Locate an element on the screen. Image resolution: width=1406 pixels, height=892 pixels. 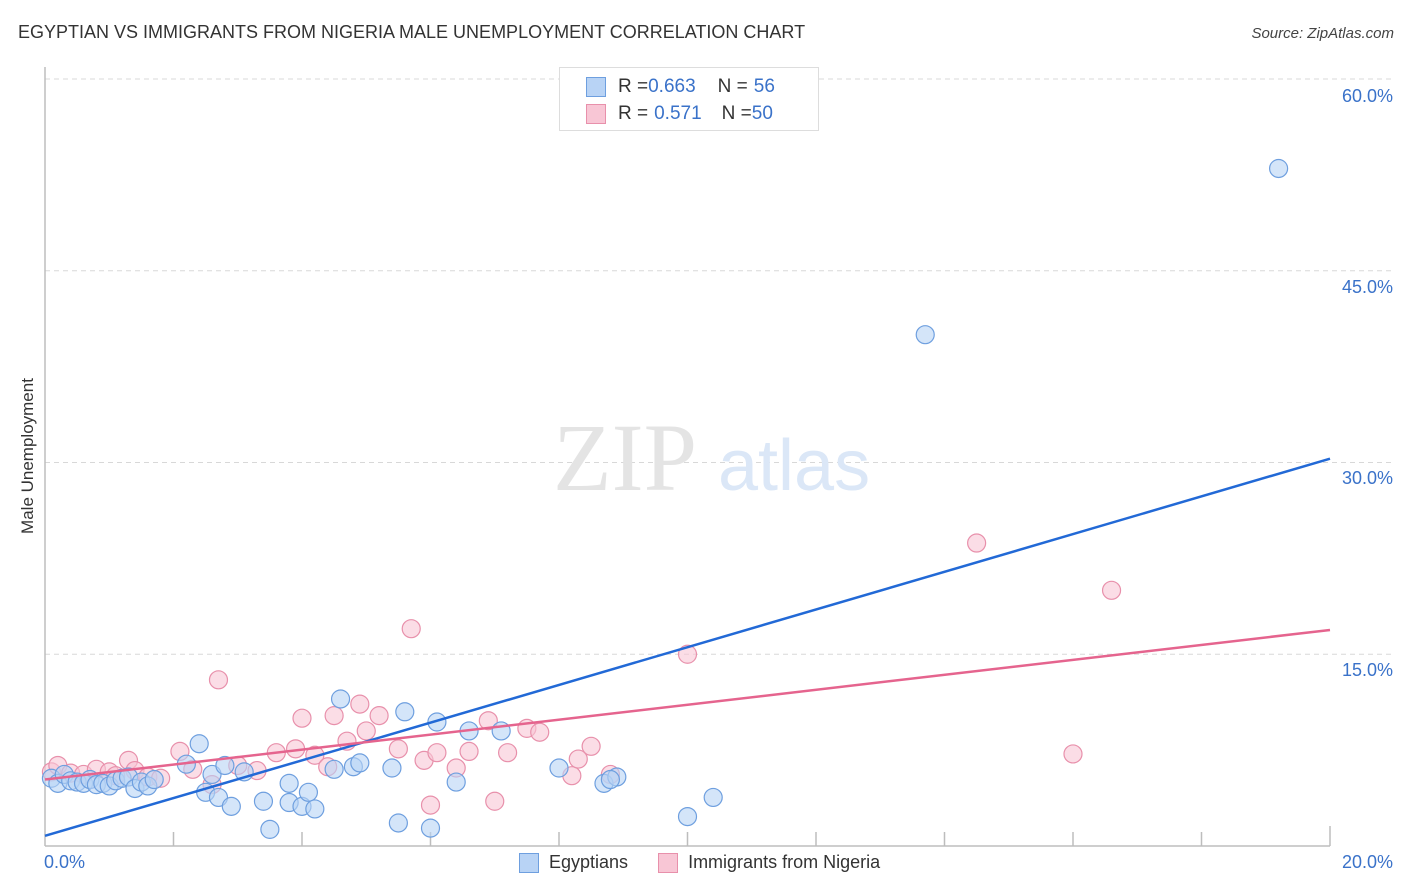
legend-label: Immigrants from Nigeria is located at coordinates (784, 862).